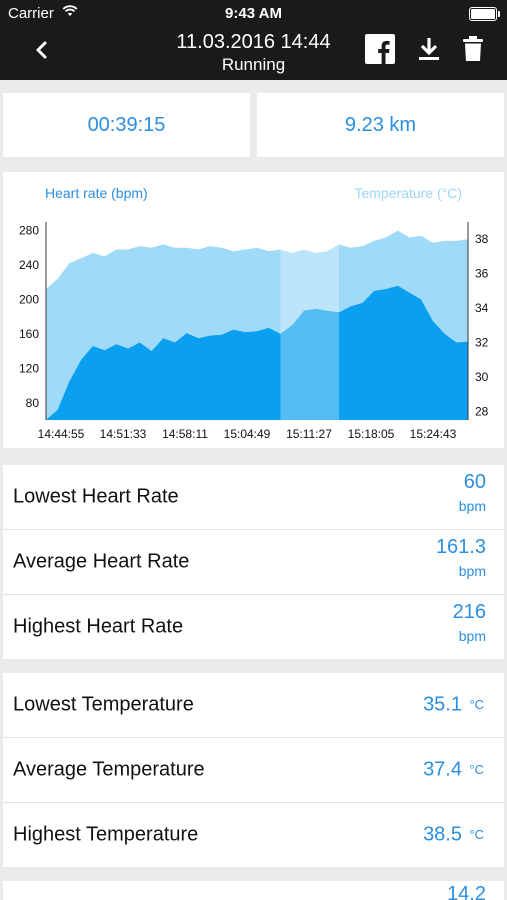 This screenshot has height=900, width=507. Describe the element at coordinates (442, 704) in the screenshot. I see `lowest-temperature-value: 35.1` at that location.